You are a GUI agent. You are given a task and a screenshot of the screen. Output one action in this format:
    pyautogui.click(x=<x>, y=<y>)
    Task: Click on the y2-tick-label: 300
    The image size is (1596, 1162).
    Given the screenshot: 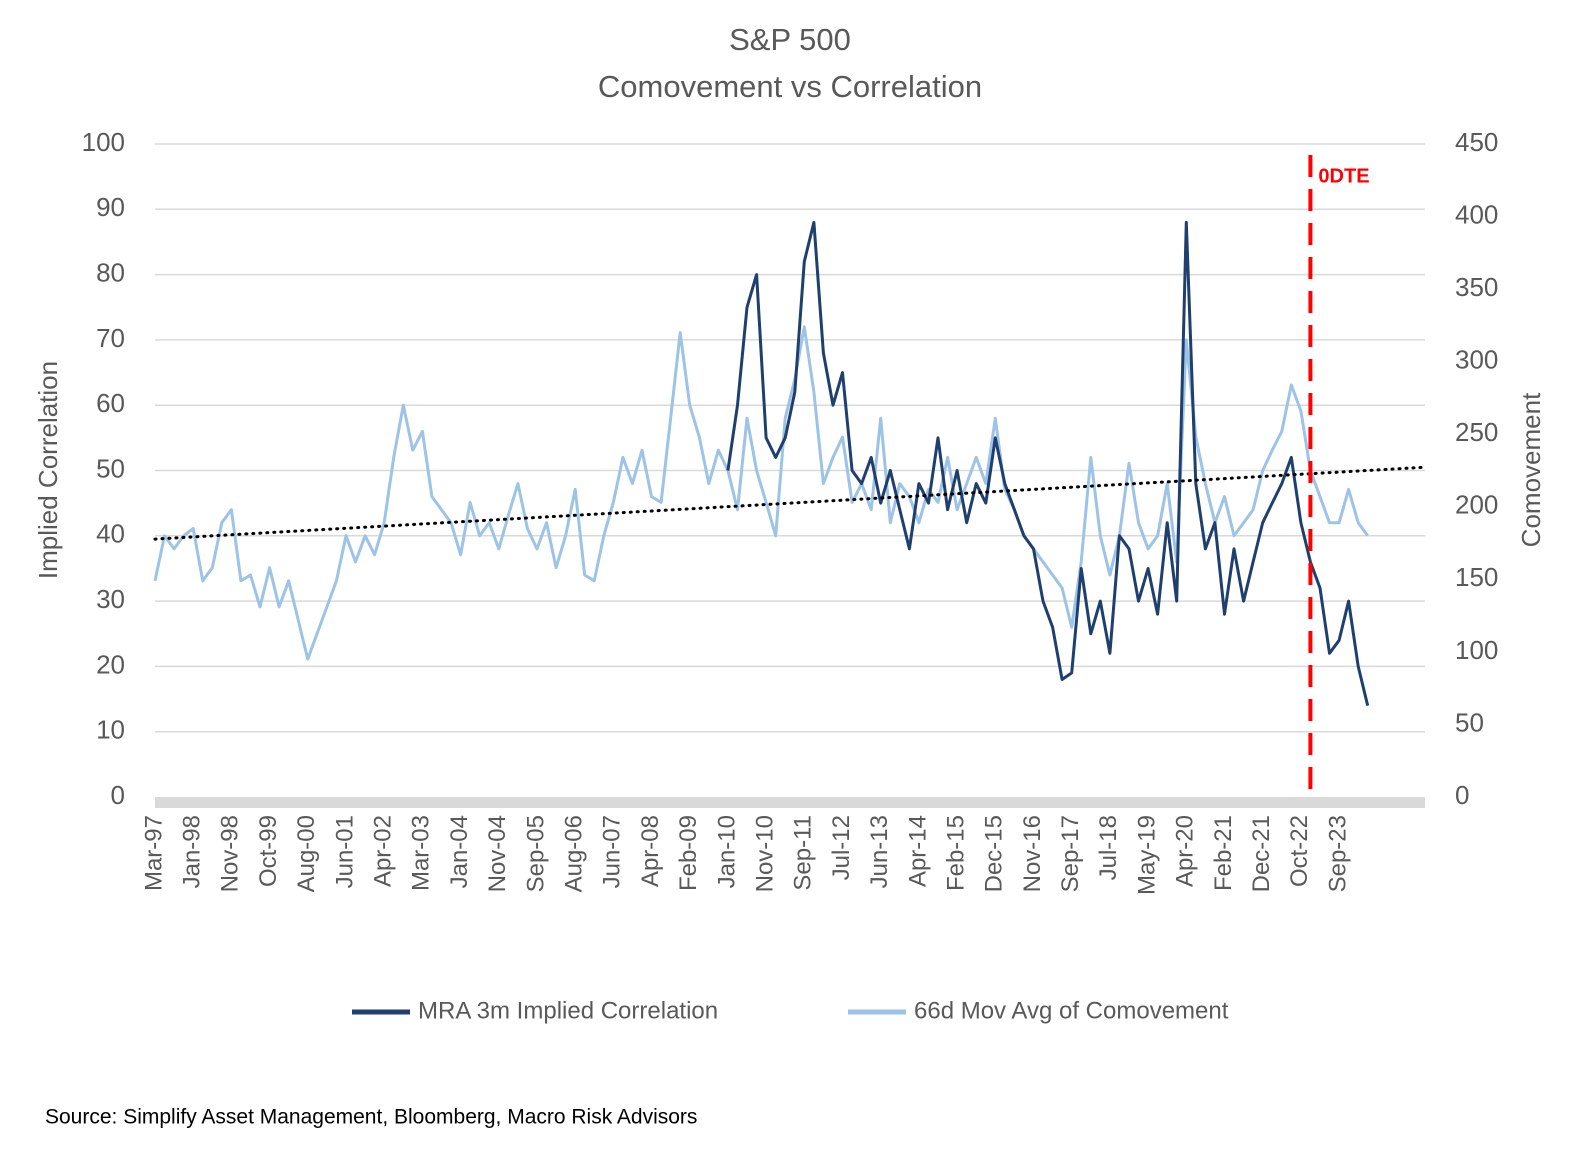 What is the action you would take?
    pyautogui.click(x=1476, y=360)
    